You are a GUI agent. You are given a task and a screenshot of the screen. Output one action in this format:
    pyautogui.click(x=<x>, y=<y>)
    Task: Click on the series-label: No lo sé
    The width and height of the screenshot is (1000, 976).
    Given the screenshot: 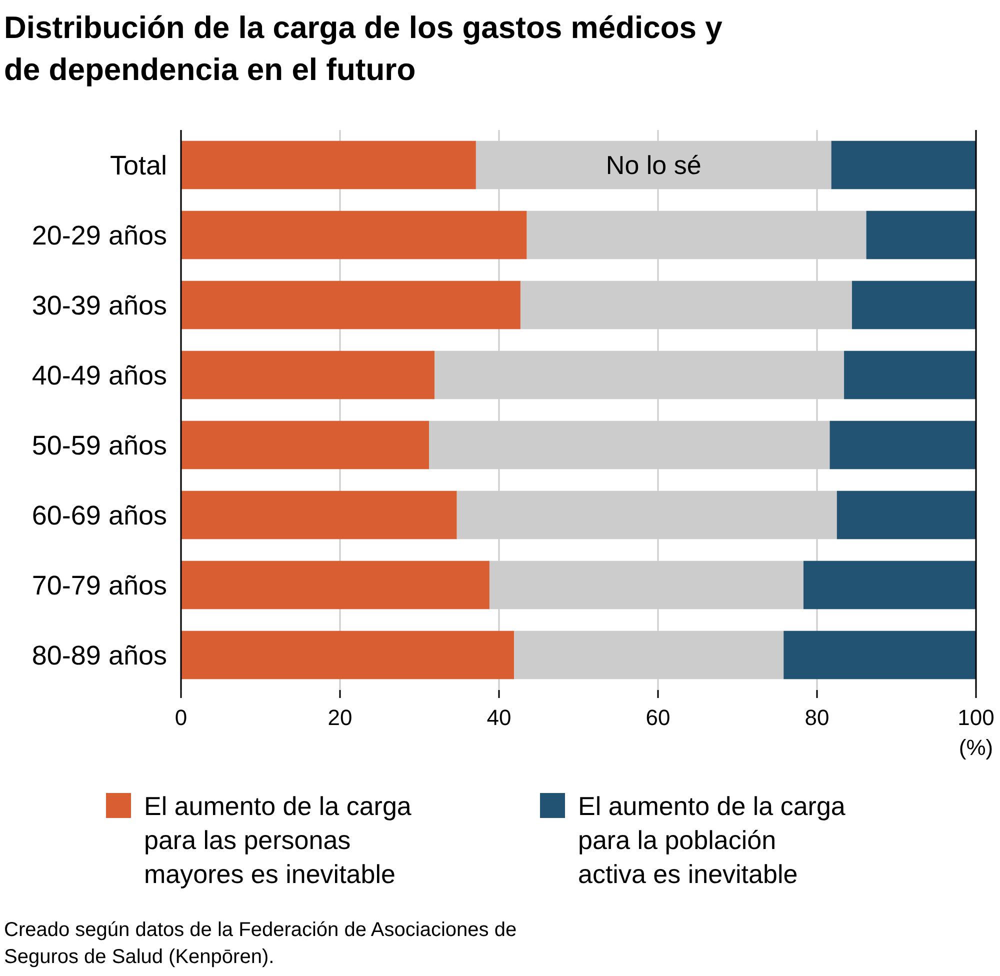 What is the action you would take?
    pyautogui.click(x=654, y=165)
    